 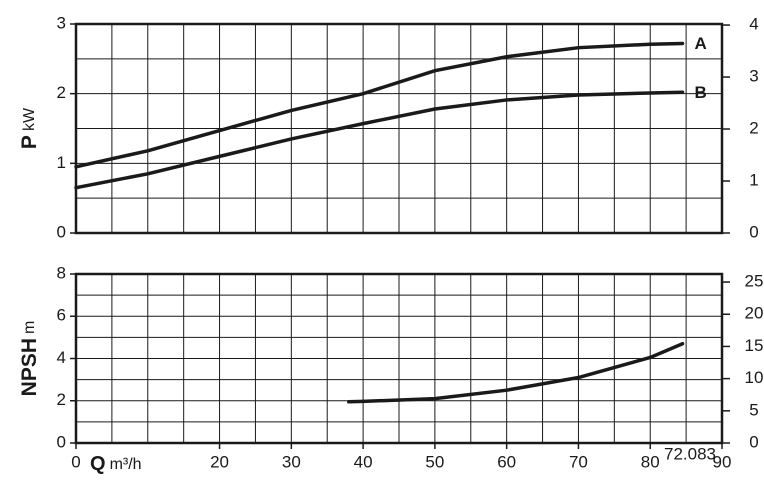 What do you see at coordinates (753, 409) in the screenshot?
I see `y2-tick-label: 5` at bounding box center [753, 409].